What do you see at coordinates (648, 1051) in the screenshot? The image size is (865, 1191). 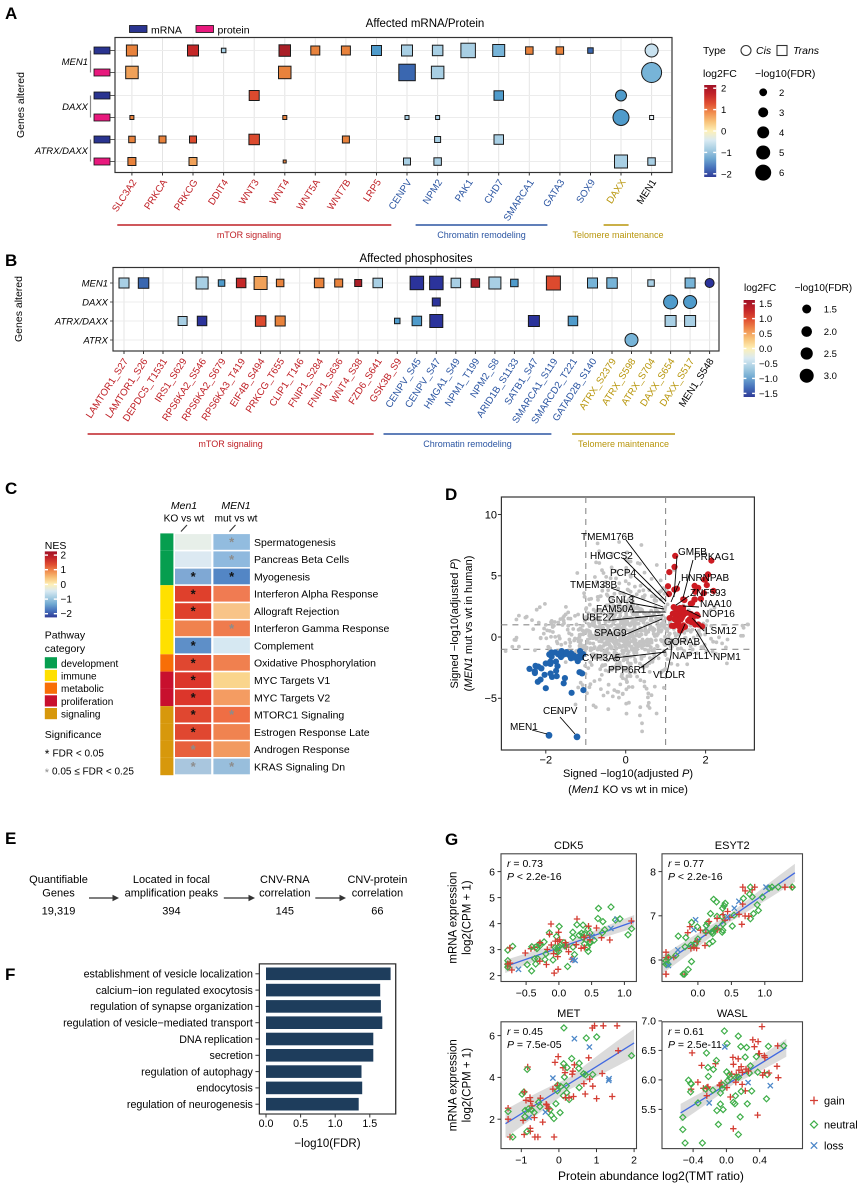 I see `svg-text: 6.5` at bounding box center [648, 1051].